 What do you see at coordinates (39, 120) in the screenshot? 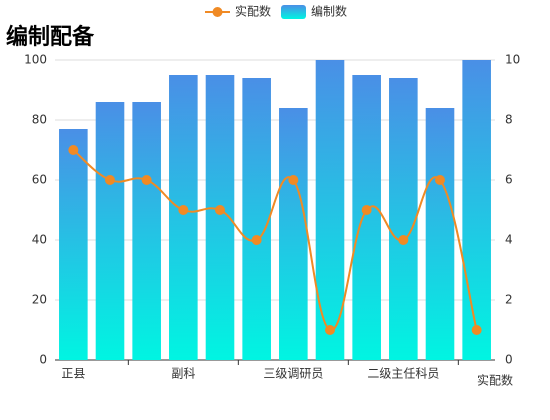
I see `y-tick-label: 80` at bounding box center [39, 120].